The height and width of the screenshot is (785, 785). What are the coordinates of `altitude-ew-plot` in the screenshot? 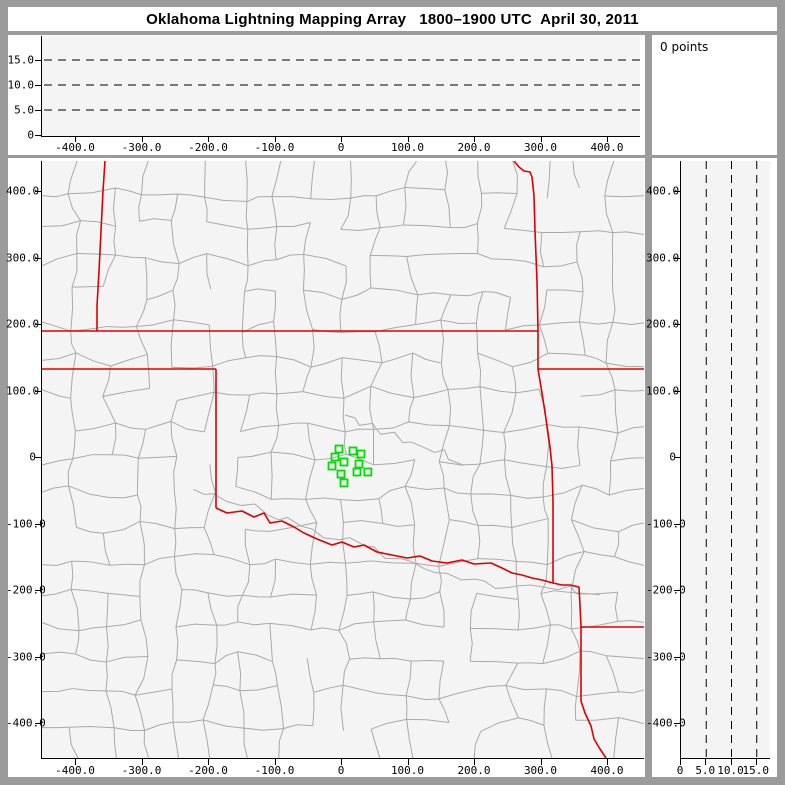 It's located at (340, 86).